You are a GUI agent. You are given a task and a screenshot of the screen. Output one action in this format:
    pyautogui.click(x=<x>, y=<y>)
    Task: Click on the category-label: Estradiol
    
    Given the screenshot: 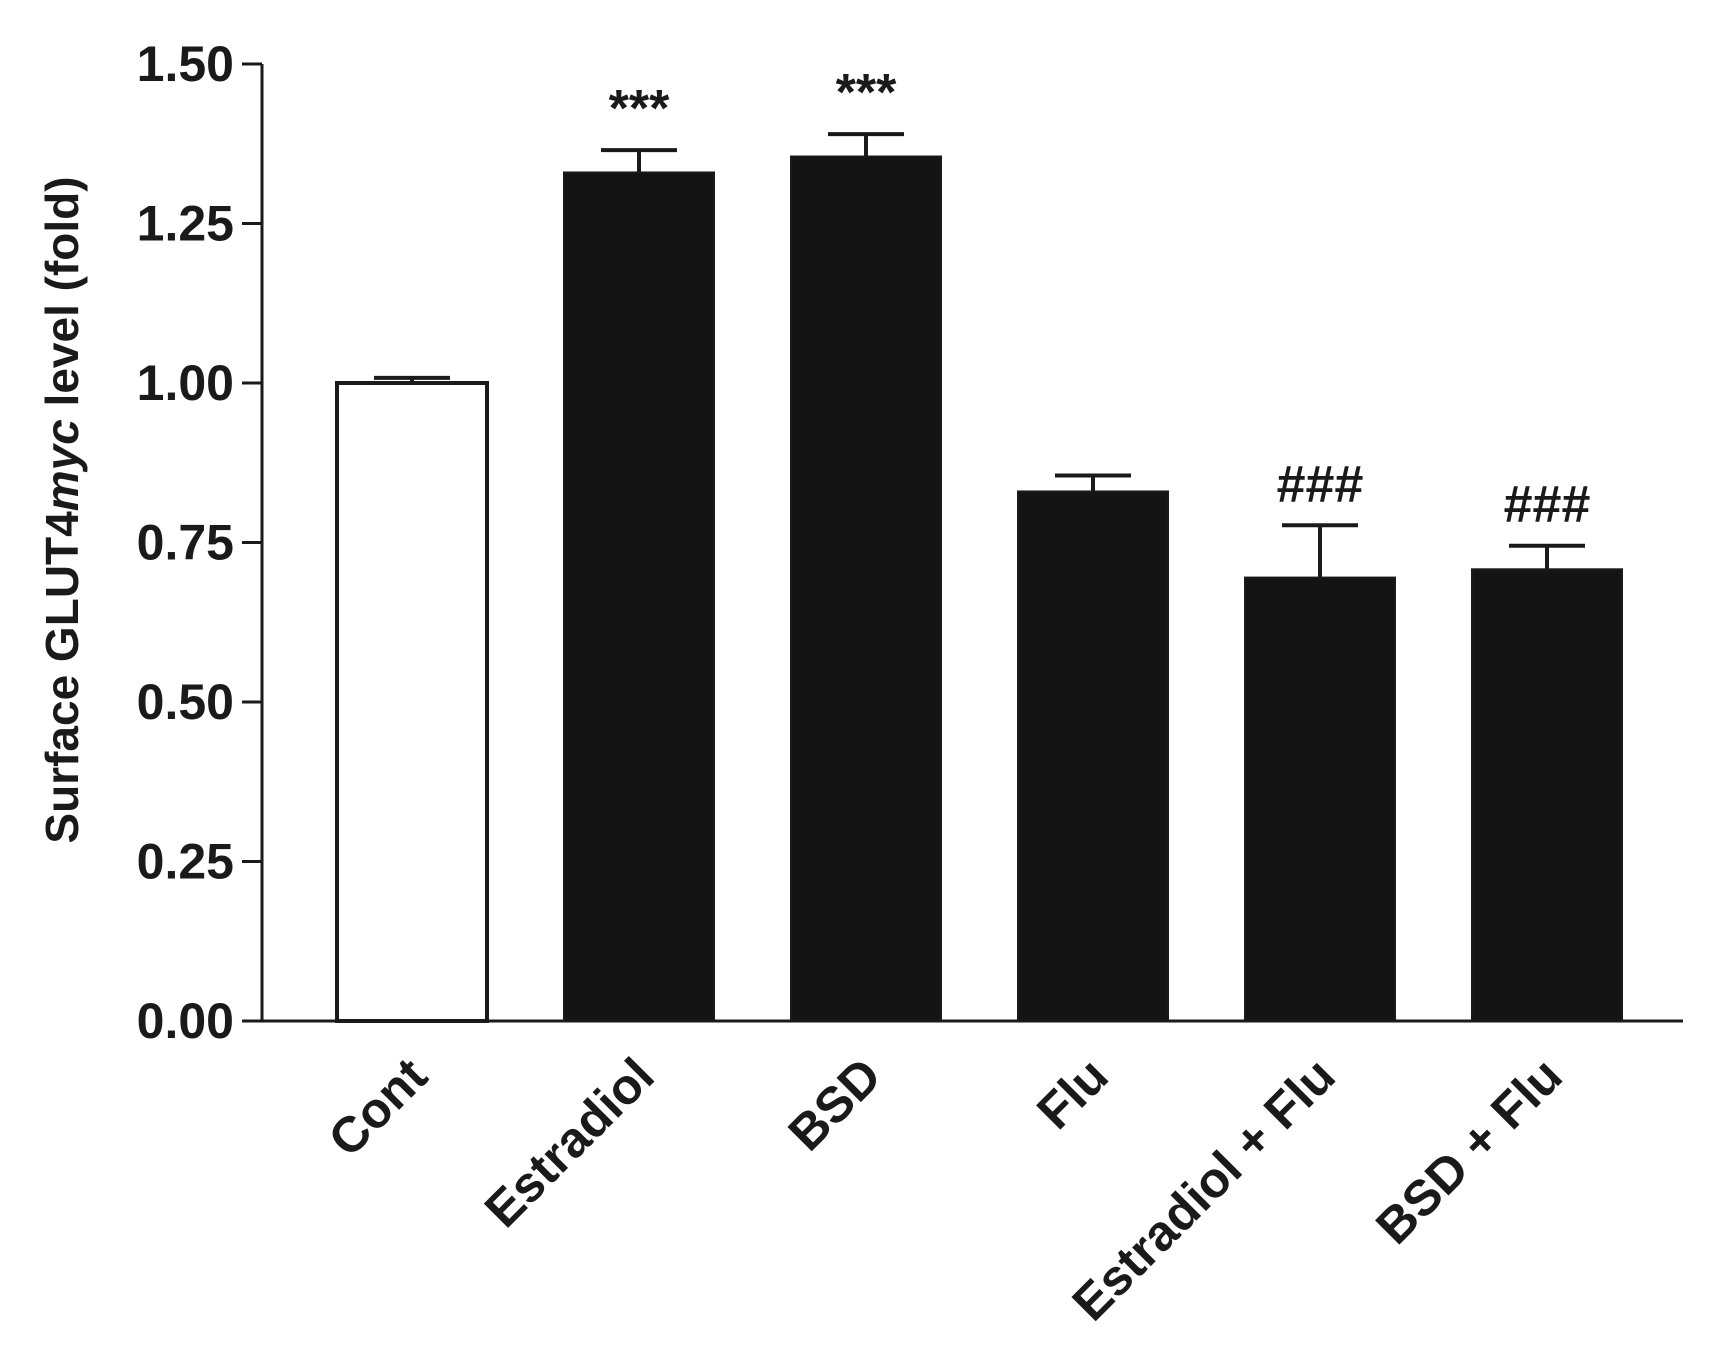 What is the action you would take?
    pyautogui.click(x=569, y=1142)
    